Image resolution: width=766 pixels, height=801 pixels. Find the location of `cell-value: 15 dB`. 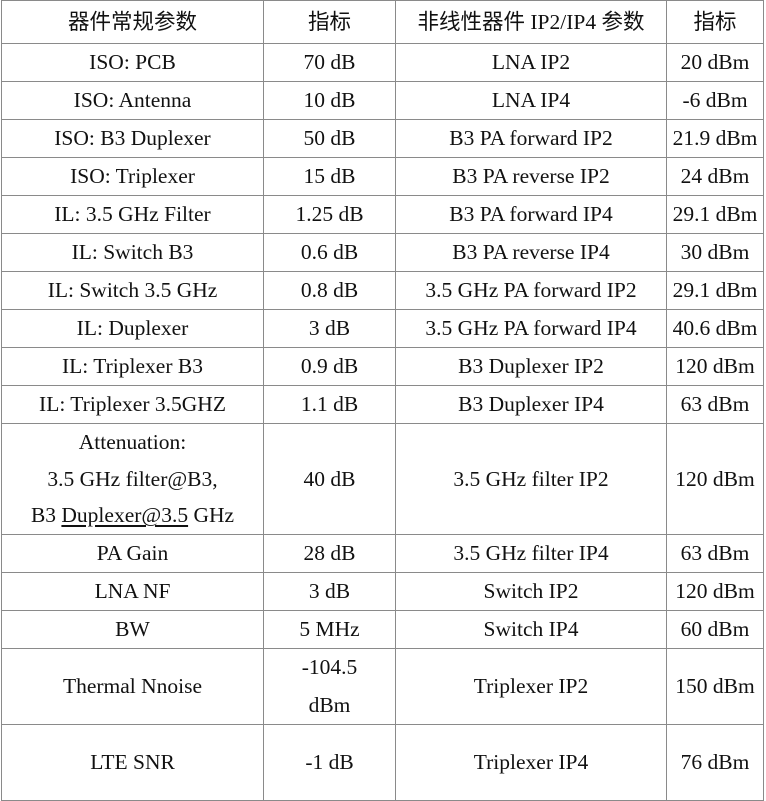

cell-value: 15 dB is located at coordinates (329, 176).